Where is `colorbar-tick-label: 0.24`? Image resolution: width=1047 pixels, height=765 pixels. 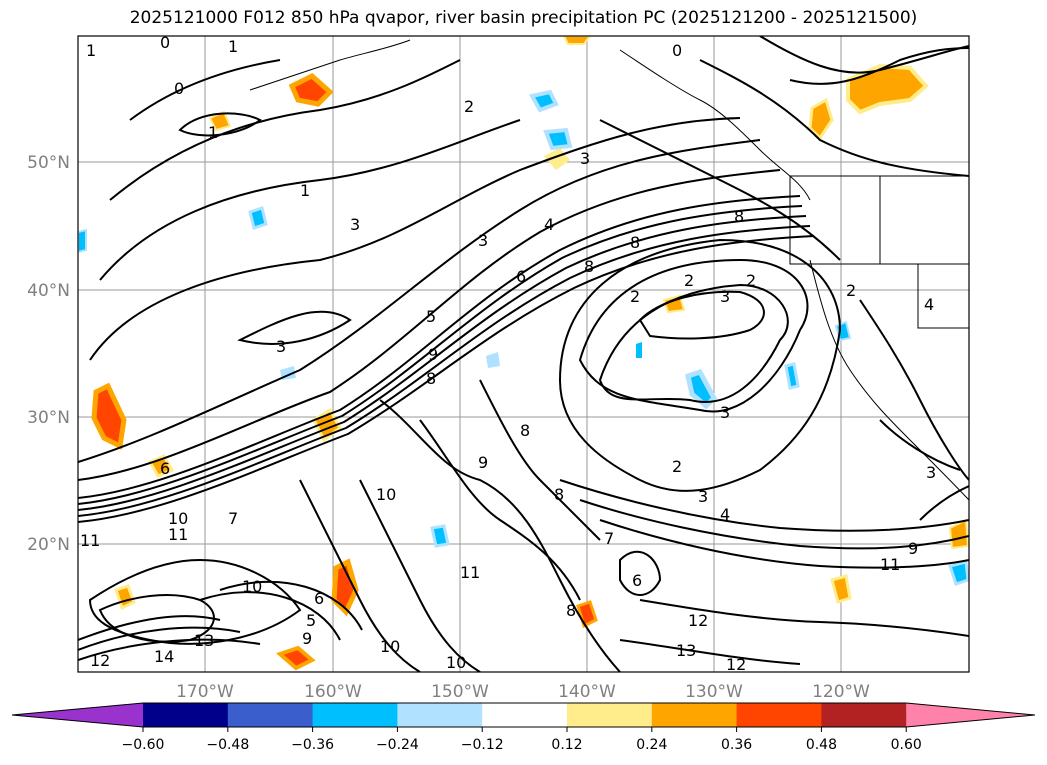 colorbar-tick-label: 0.24 is located at coordinates (651, 745).